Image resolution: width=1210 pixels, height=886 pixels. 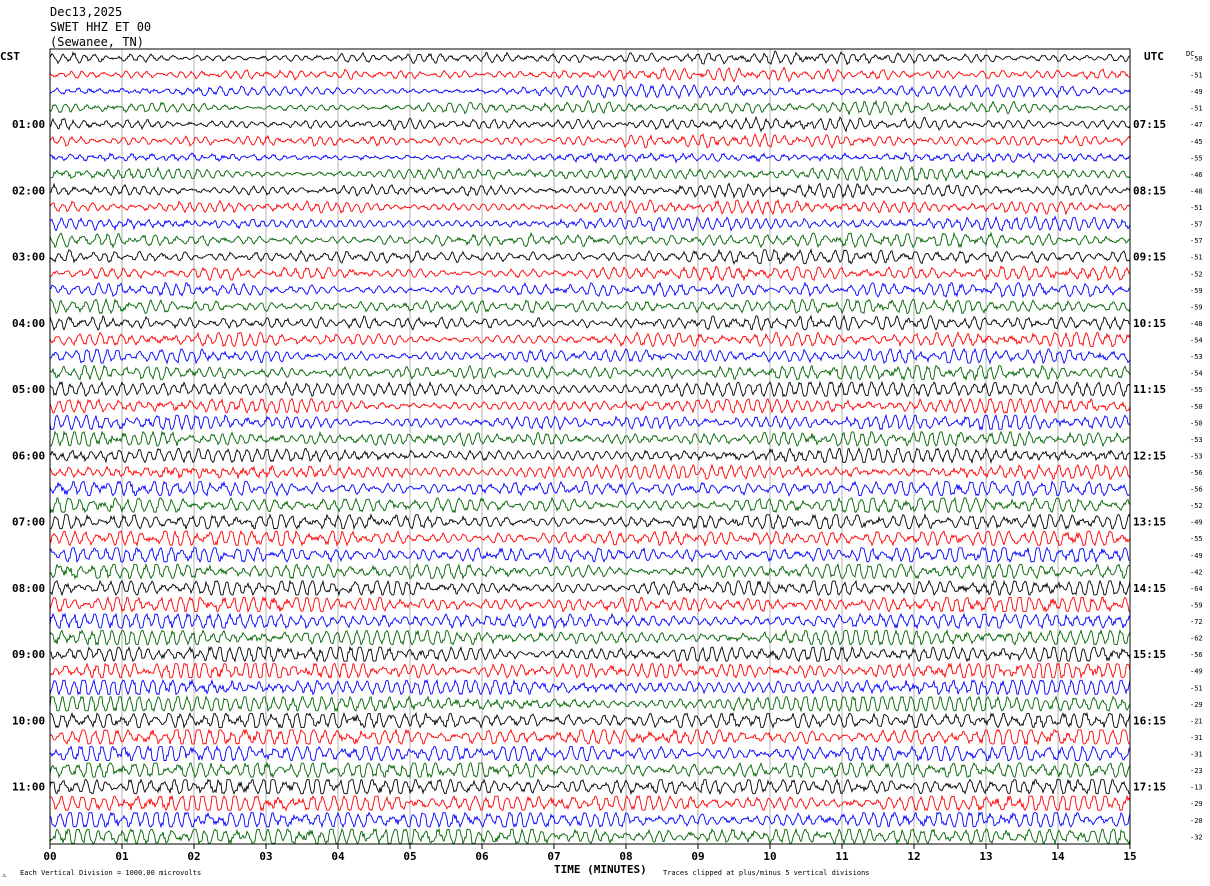 What do you see at coordinates (86, 12) in the screenshot?
I see `record-date: Dec13,2025` at bounding box center [86, 12].